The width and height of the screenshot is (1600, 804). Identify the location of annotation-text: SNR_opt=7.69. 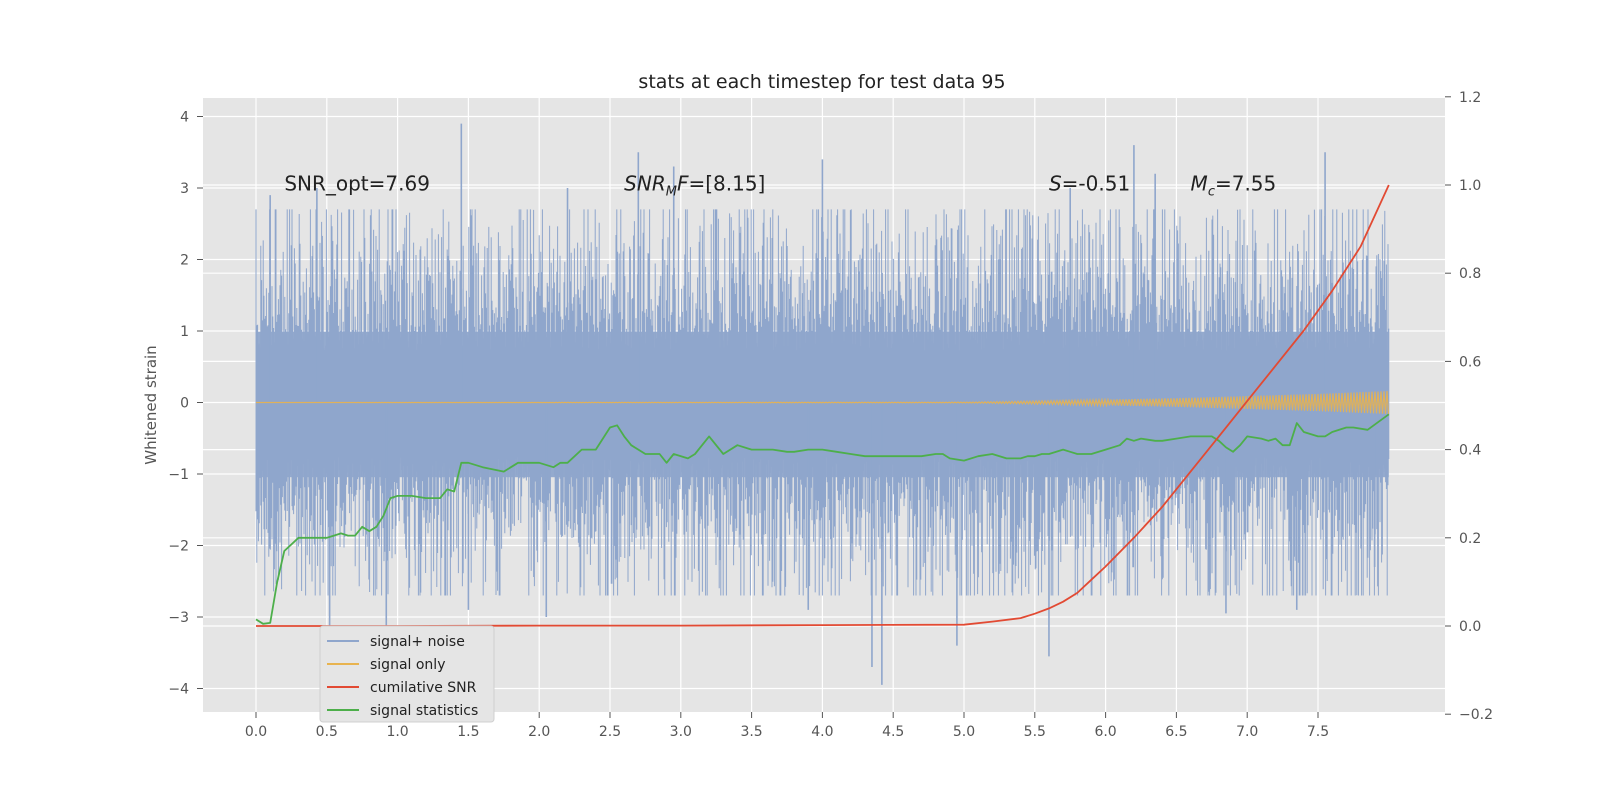
(357, 183).